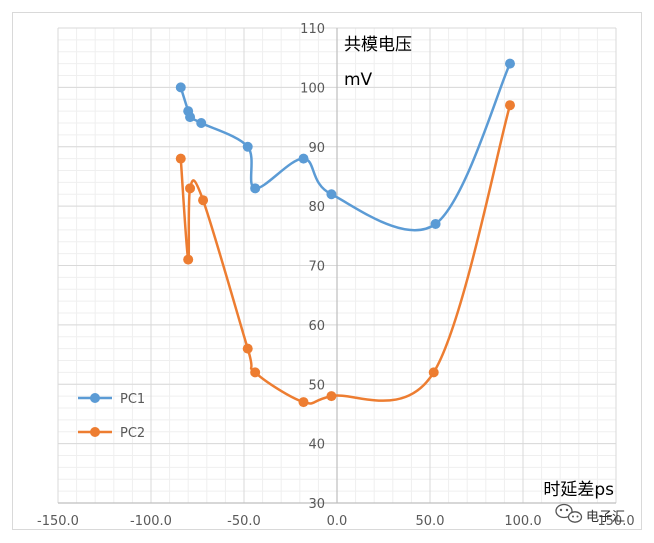  What do you see at coordinates (358, 80) in the screenshot?
I see `y-axis-unit: mV` at bounding box center [358, 80].